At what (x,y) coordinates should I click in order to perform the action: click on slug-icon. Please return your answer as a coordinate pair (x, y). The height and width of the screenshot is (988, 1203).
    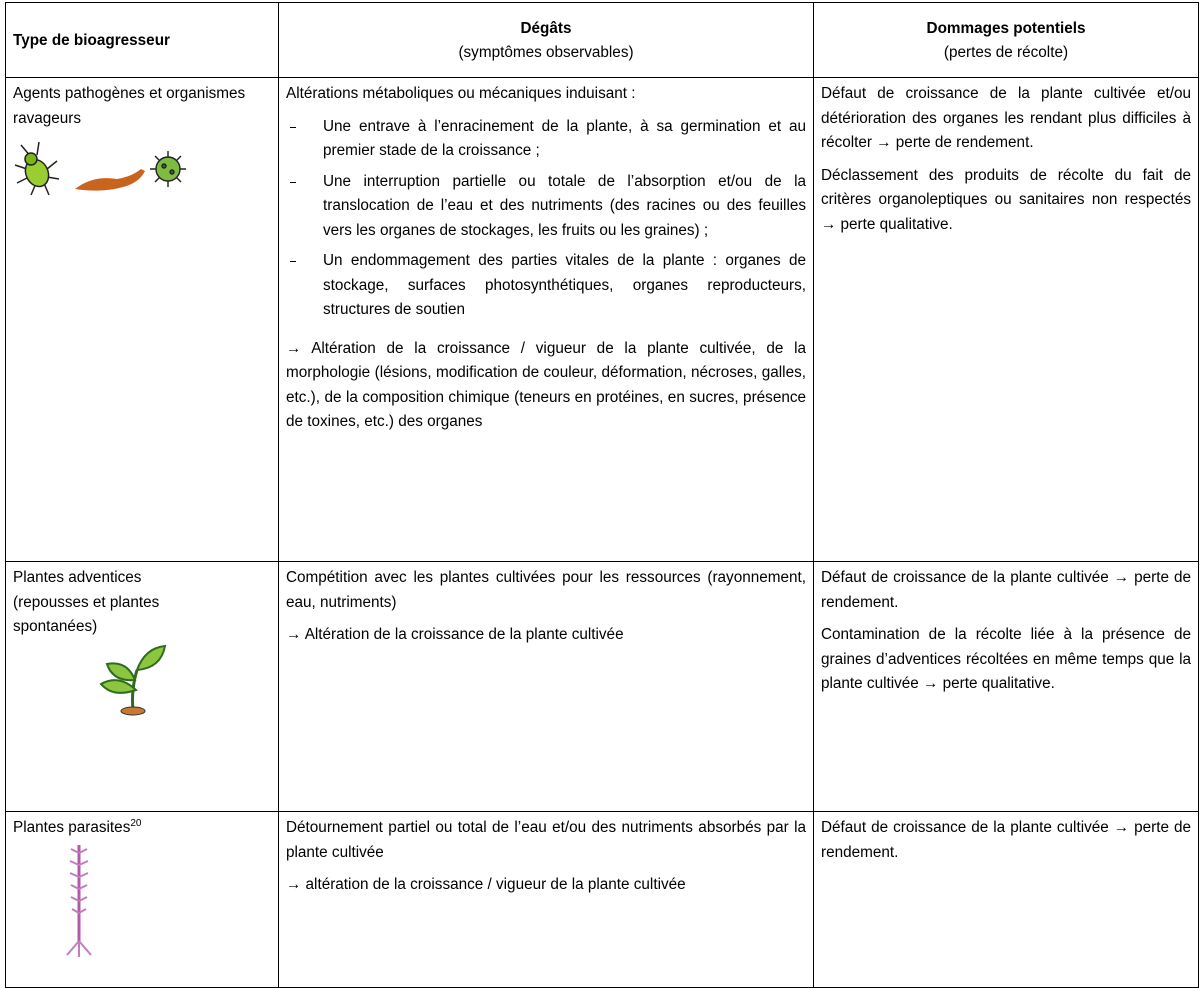
    Looking at the image, I should click on (110, 180).